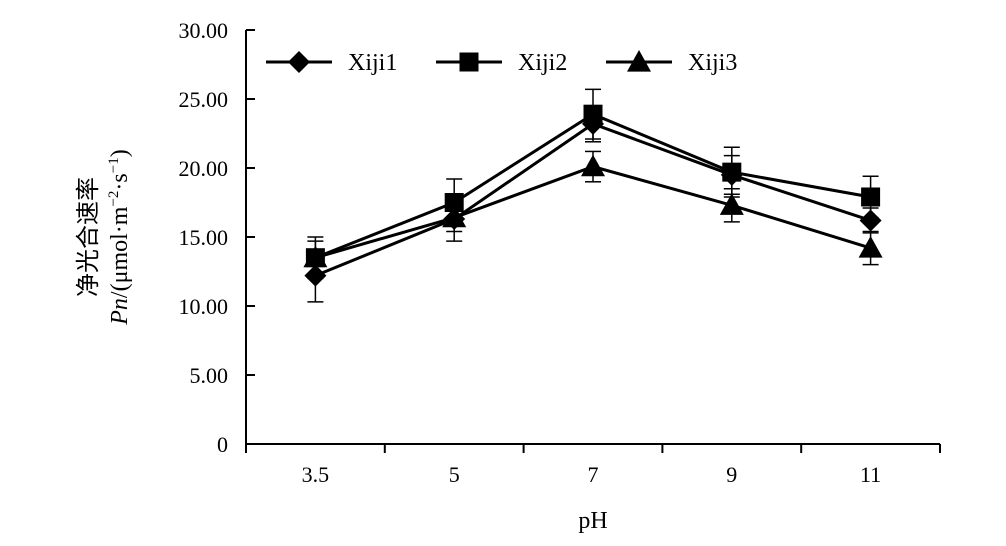  Describe the element at coordinates (209, 375) in the screenshot. I see `y-tick-label: 5.00` at that location.